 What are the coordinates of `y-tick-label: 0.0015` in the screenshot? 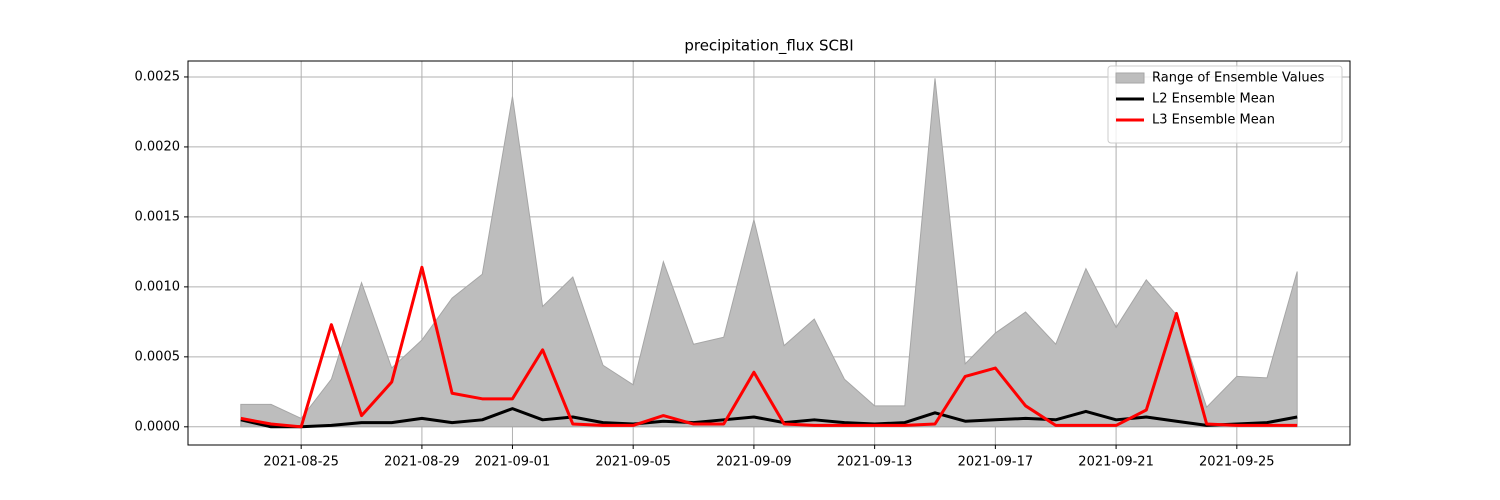 It's located at (158, 216).